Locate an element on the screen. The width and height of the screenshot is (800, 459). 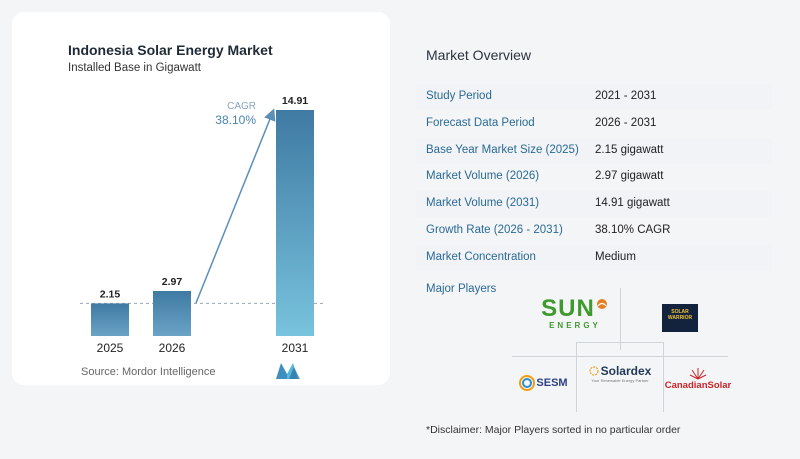
solar-warrior-logo: SOLAR WARRIOR is located at coordinates (680, 318).